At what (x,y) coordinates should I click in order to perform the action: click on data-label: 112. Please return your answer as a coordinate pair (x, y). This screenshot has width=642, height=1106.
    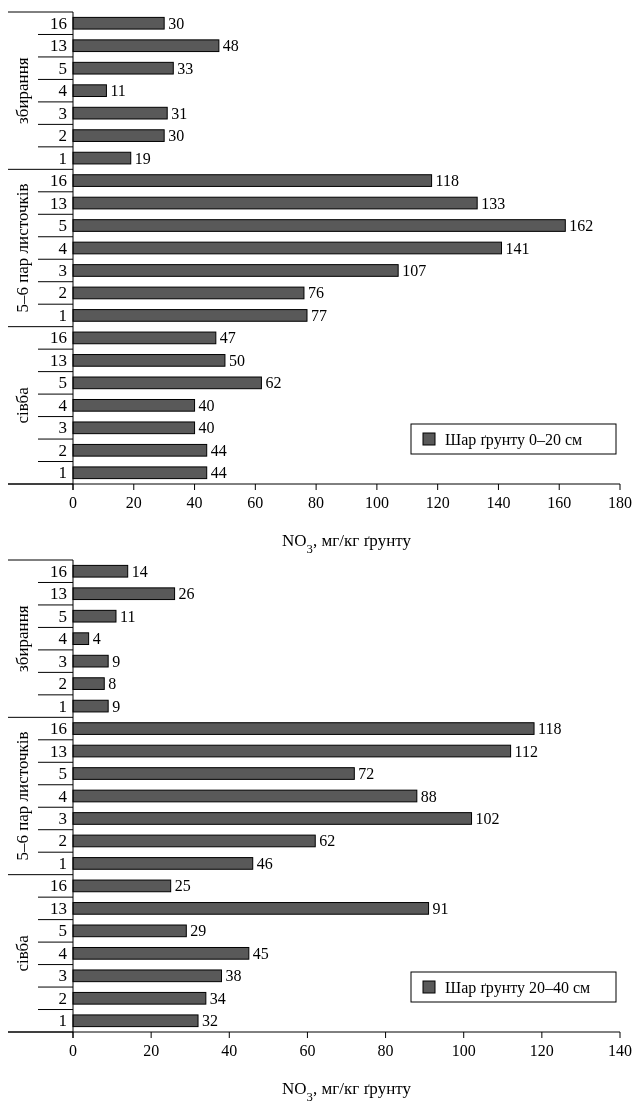
    Looking at the image, I should click on (526, 751).